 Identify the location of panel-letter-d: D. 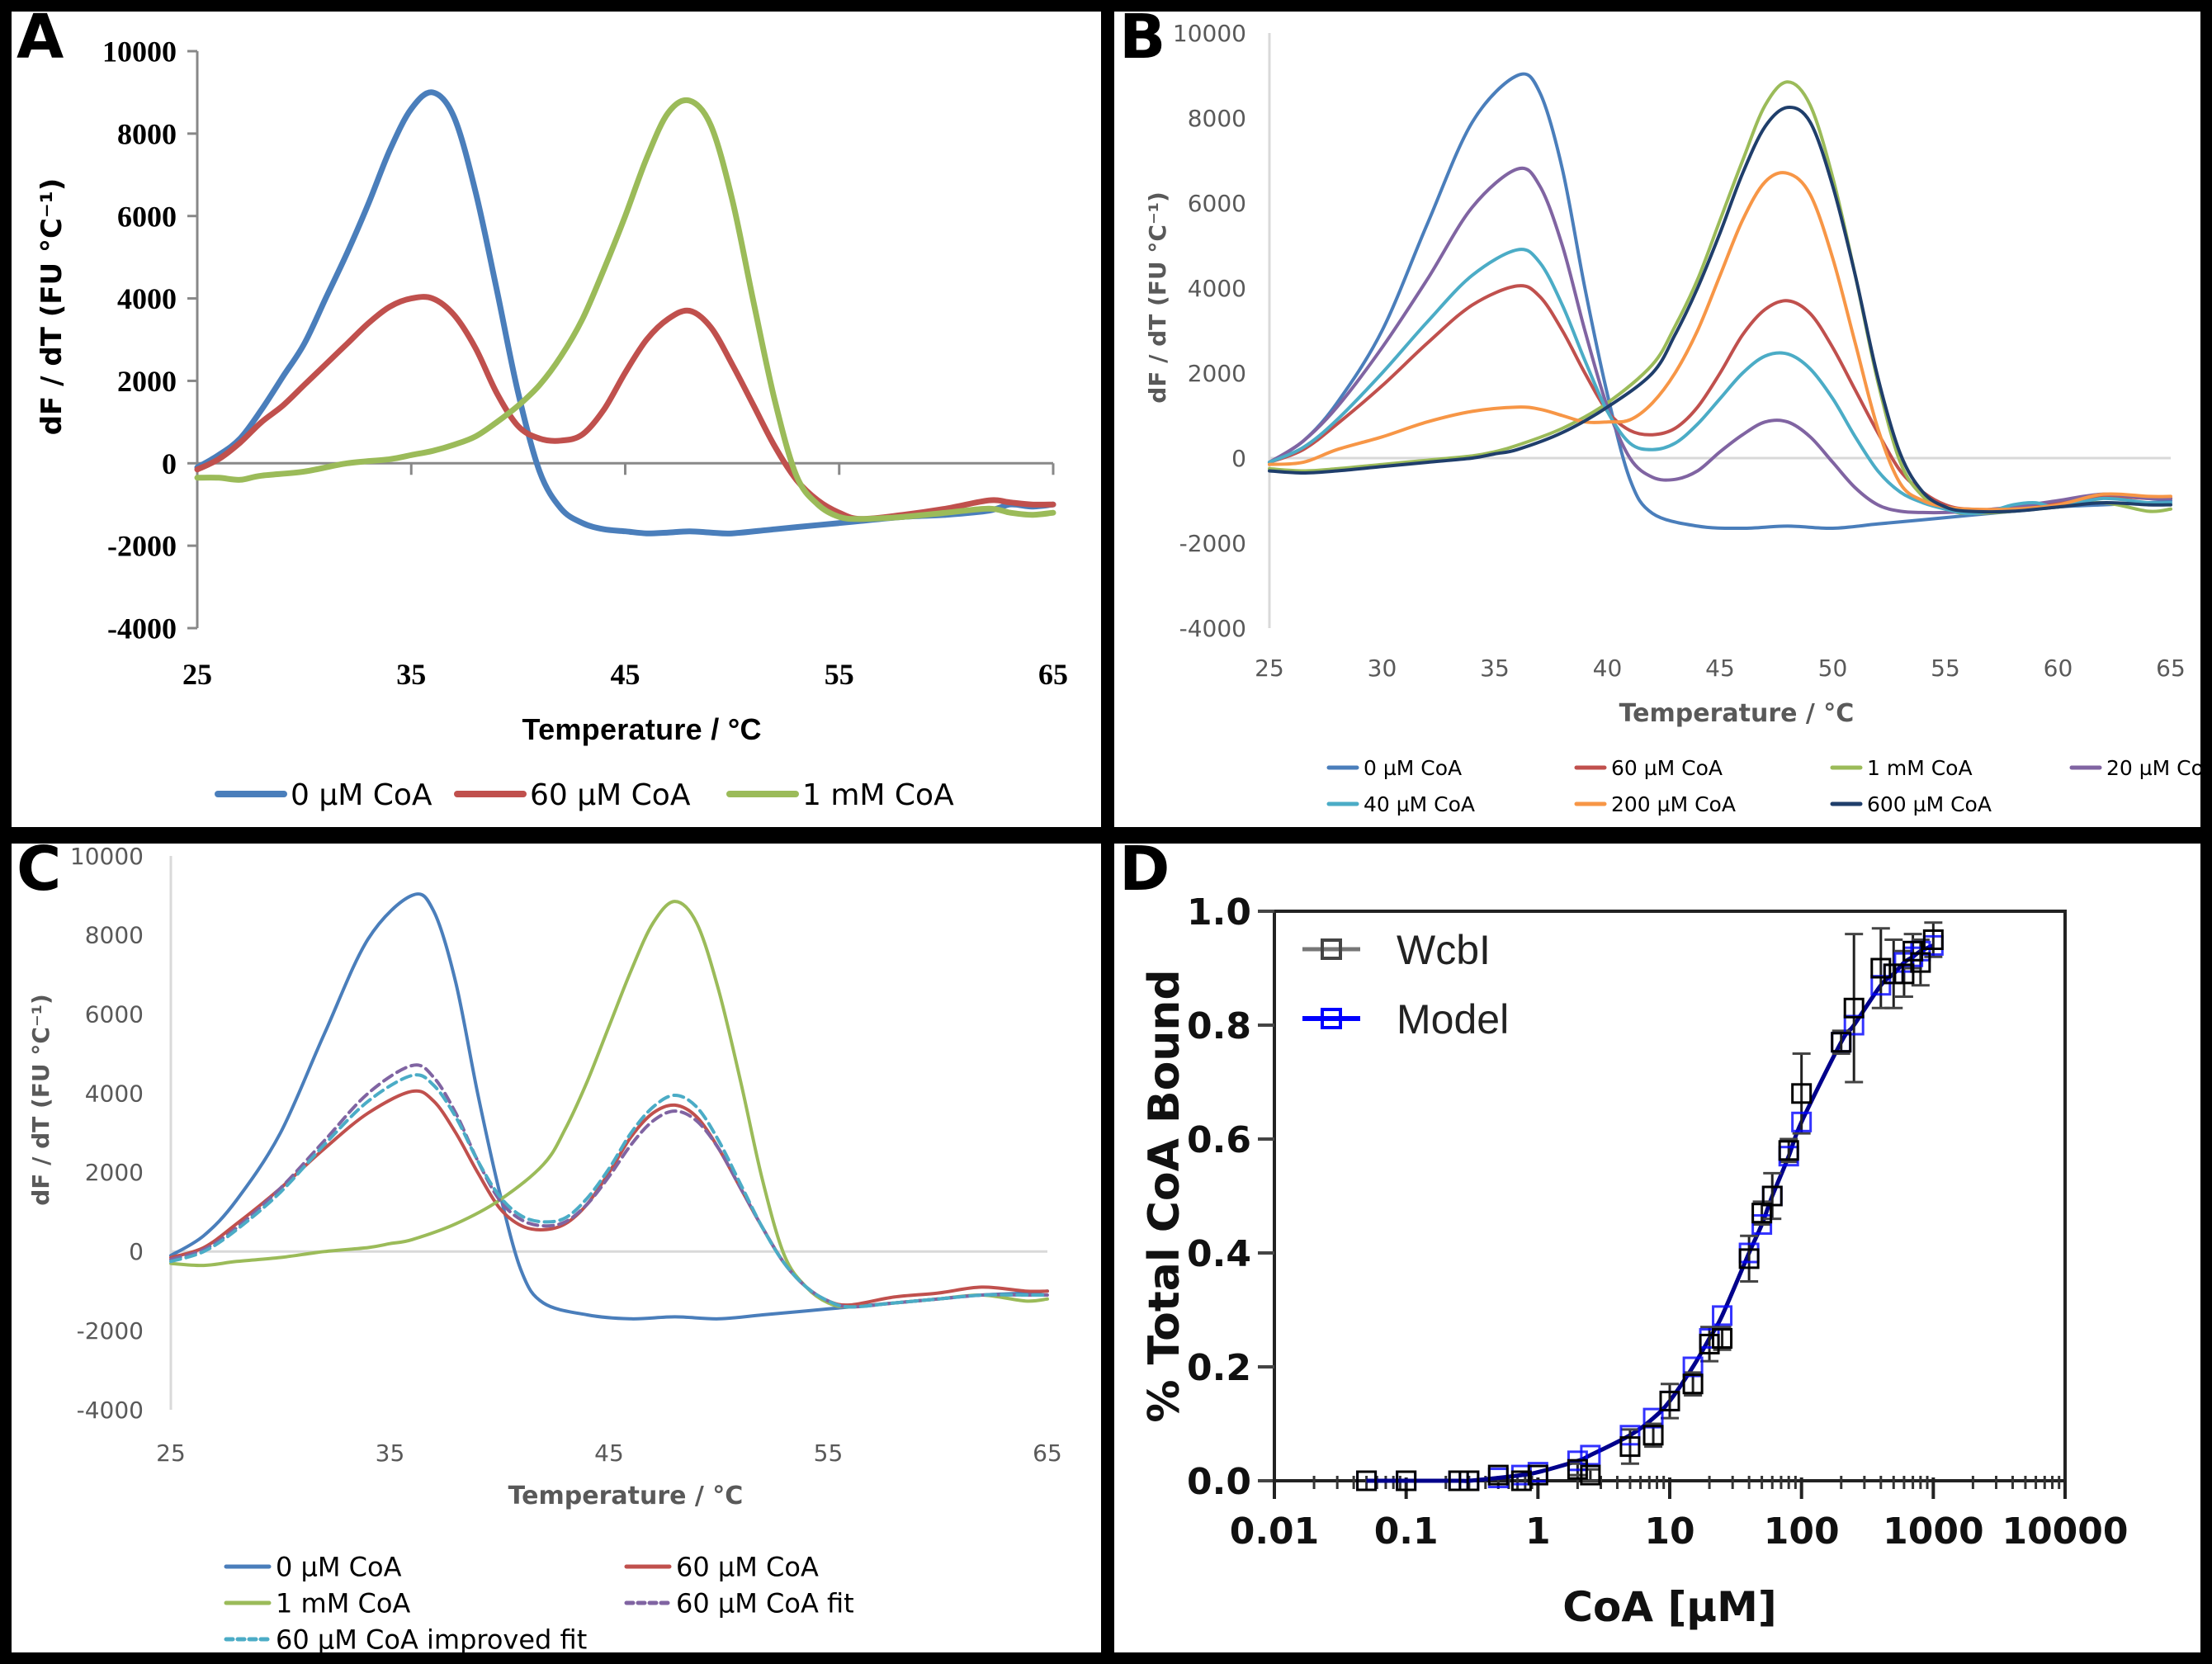
(1144, 874).